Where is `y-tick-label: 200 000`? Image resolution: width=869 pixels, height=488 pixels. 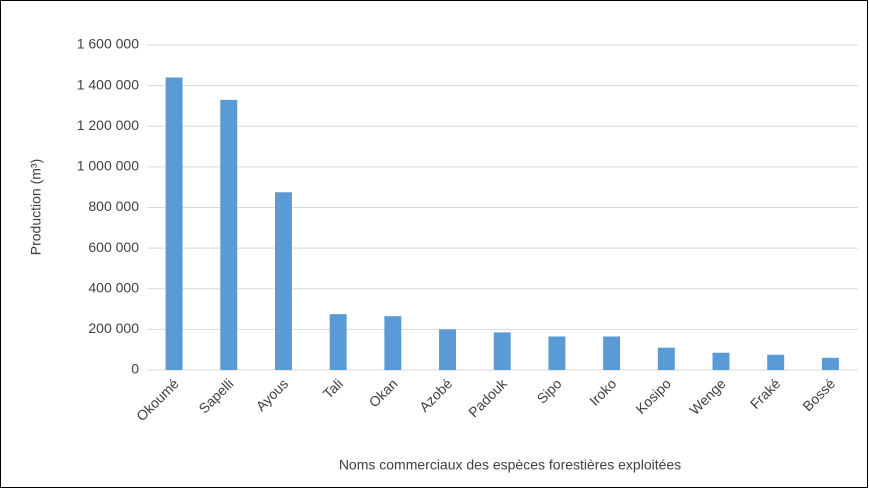 y-tick-label: 200 000 is located at coordinates (113, 328).